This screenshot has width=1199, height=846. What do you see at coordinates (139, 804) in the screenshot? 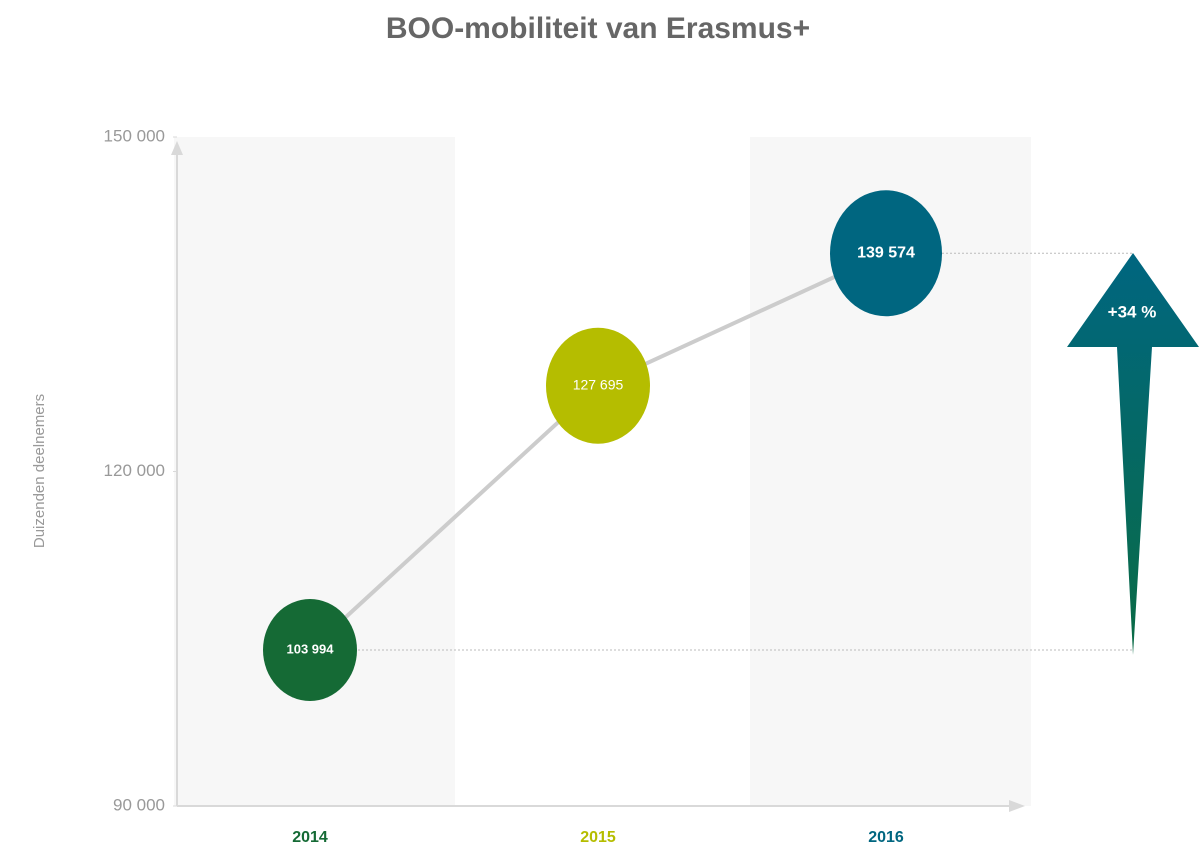
I see `y-tick-label: 90 000` at bounding box center [139, 804].